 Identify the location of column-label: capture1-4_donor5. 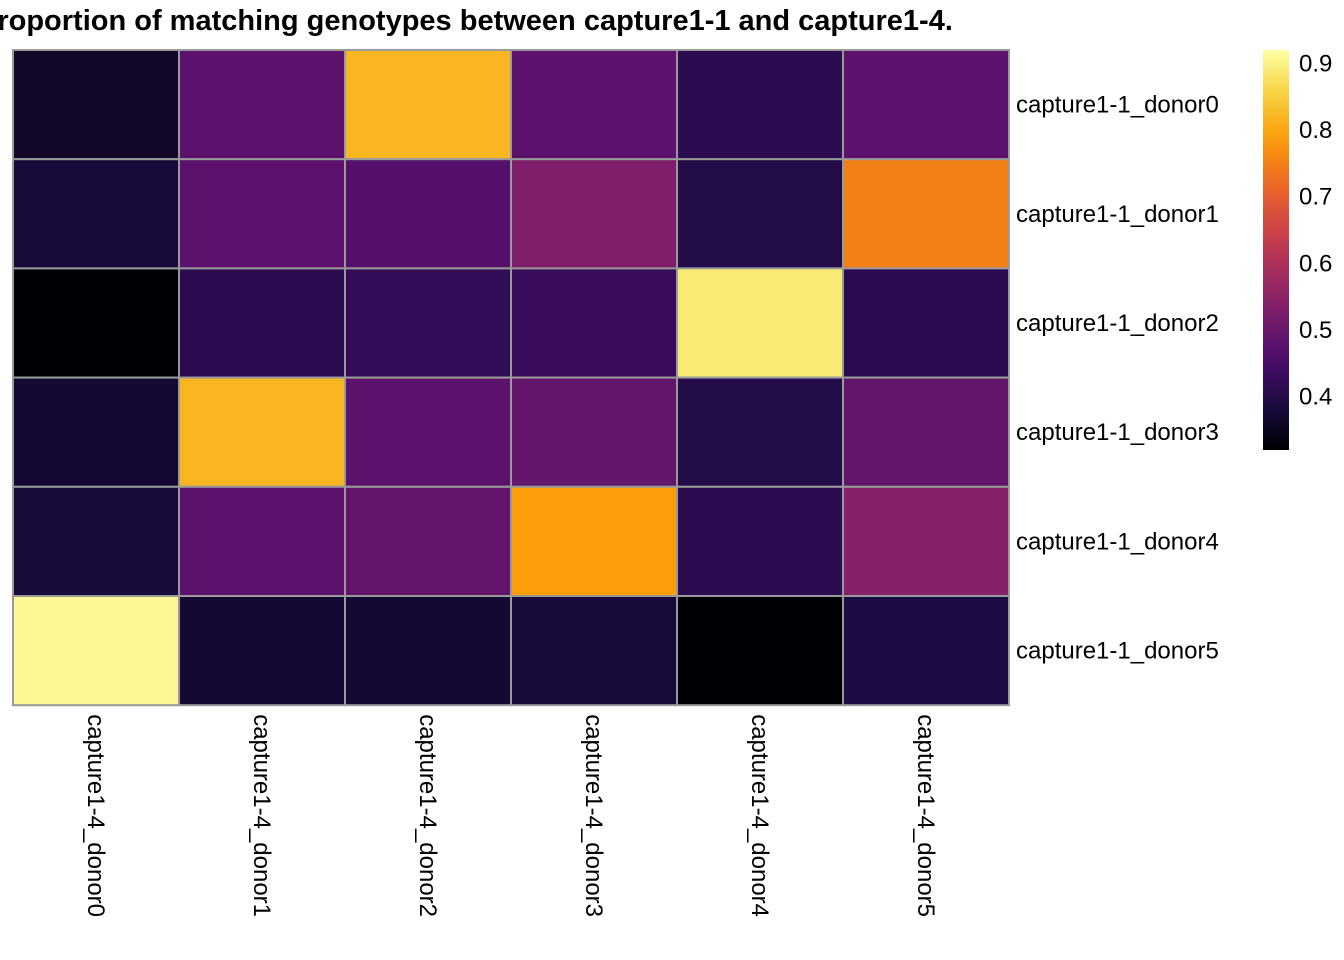
(925, 815).